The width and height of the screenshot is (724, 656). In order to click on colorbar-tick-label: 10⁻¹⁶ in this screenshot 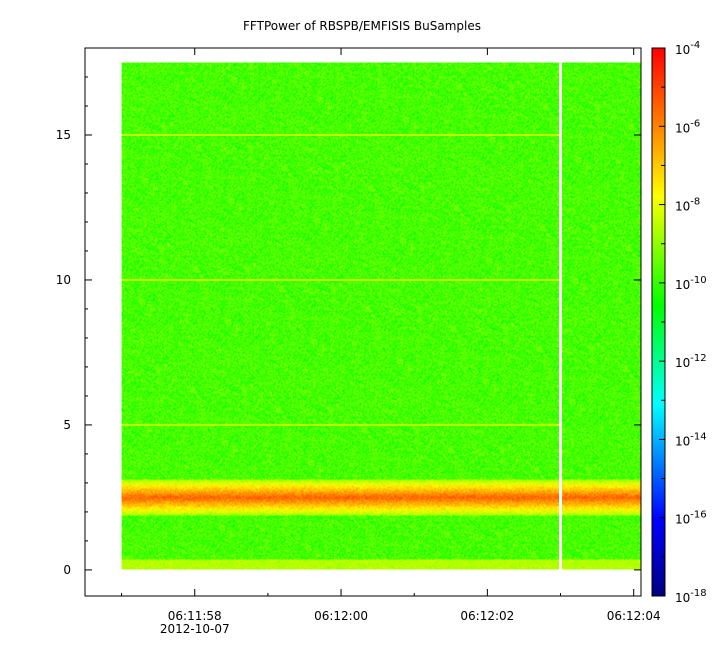, I will do `click(691, 518)`.